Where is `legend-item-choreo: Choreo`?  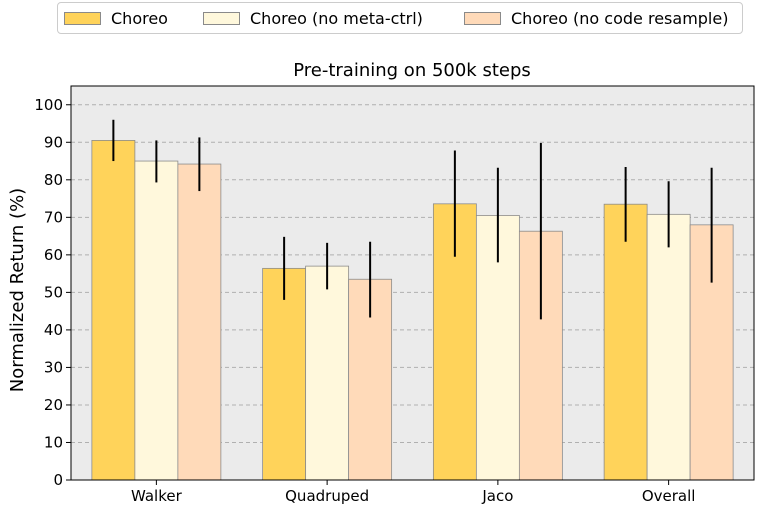 legend-item-choreo: Choreo is located at coordinates (116, 18).